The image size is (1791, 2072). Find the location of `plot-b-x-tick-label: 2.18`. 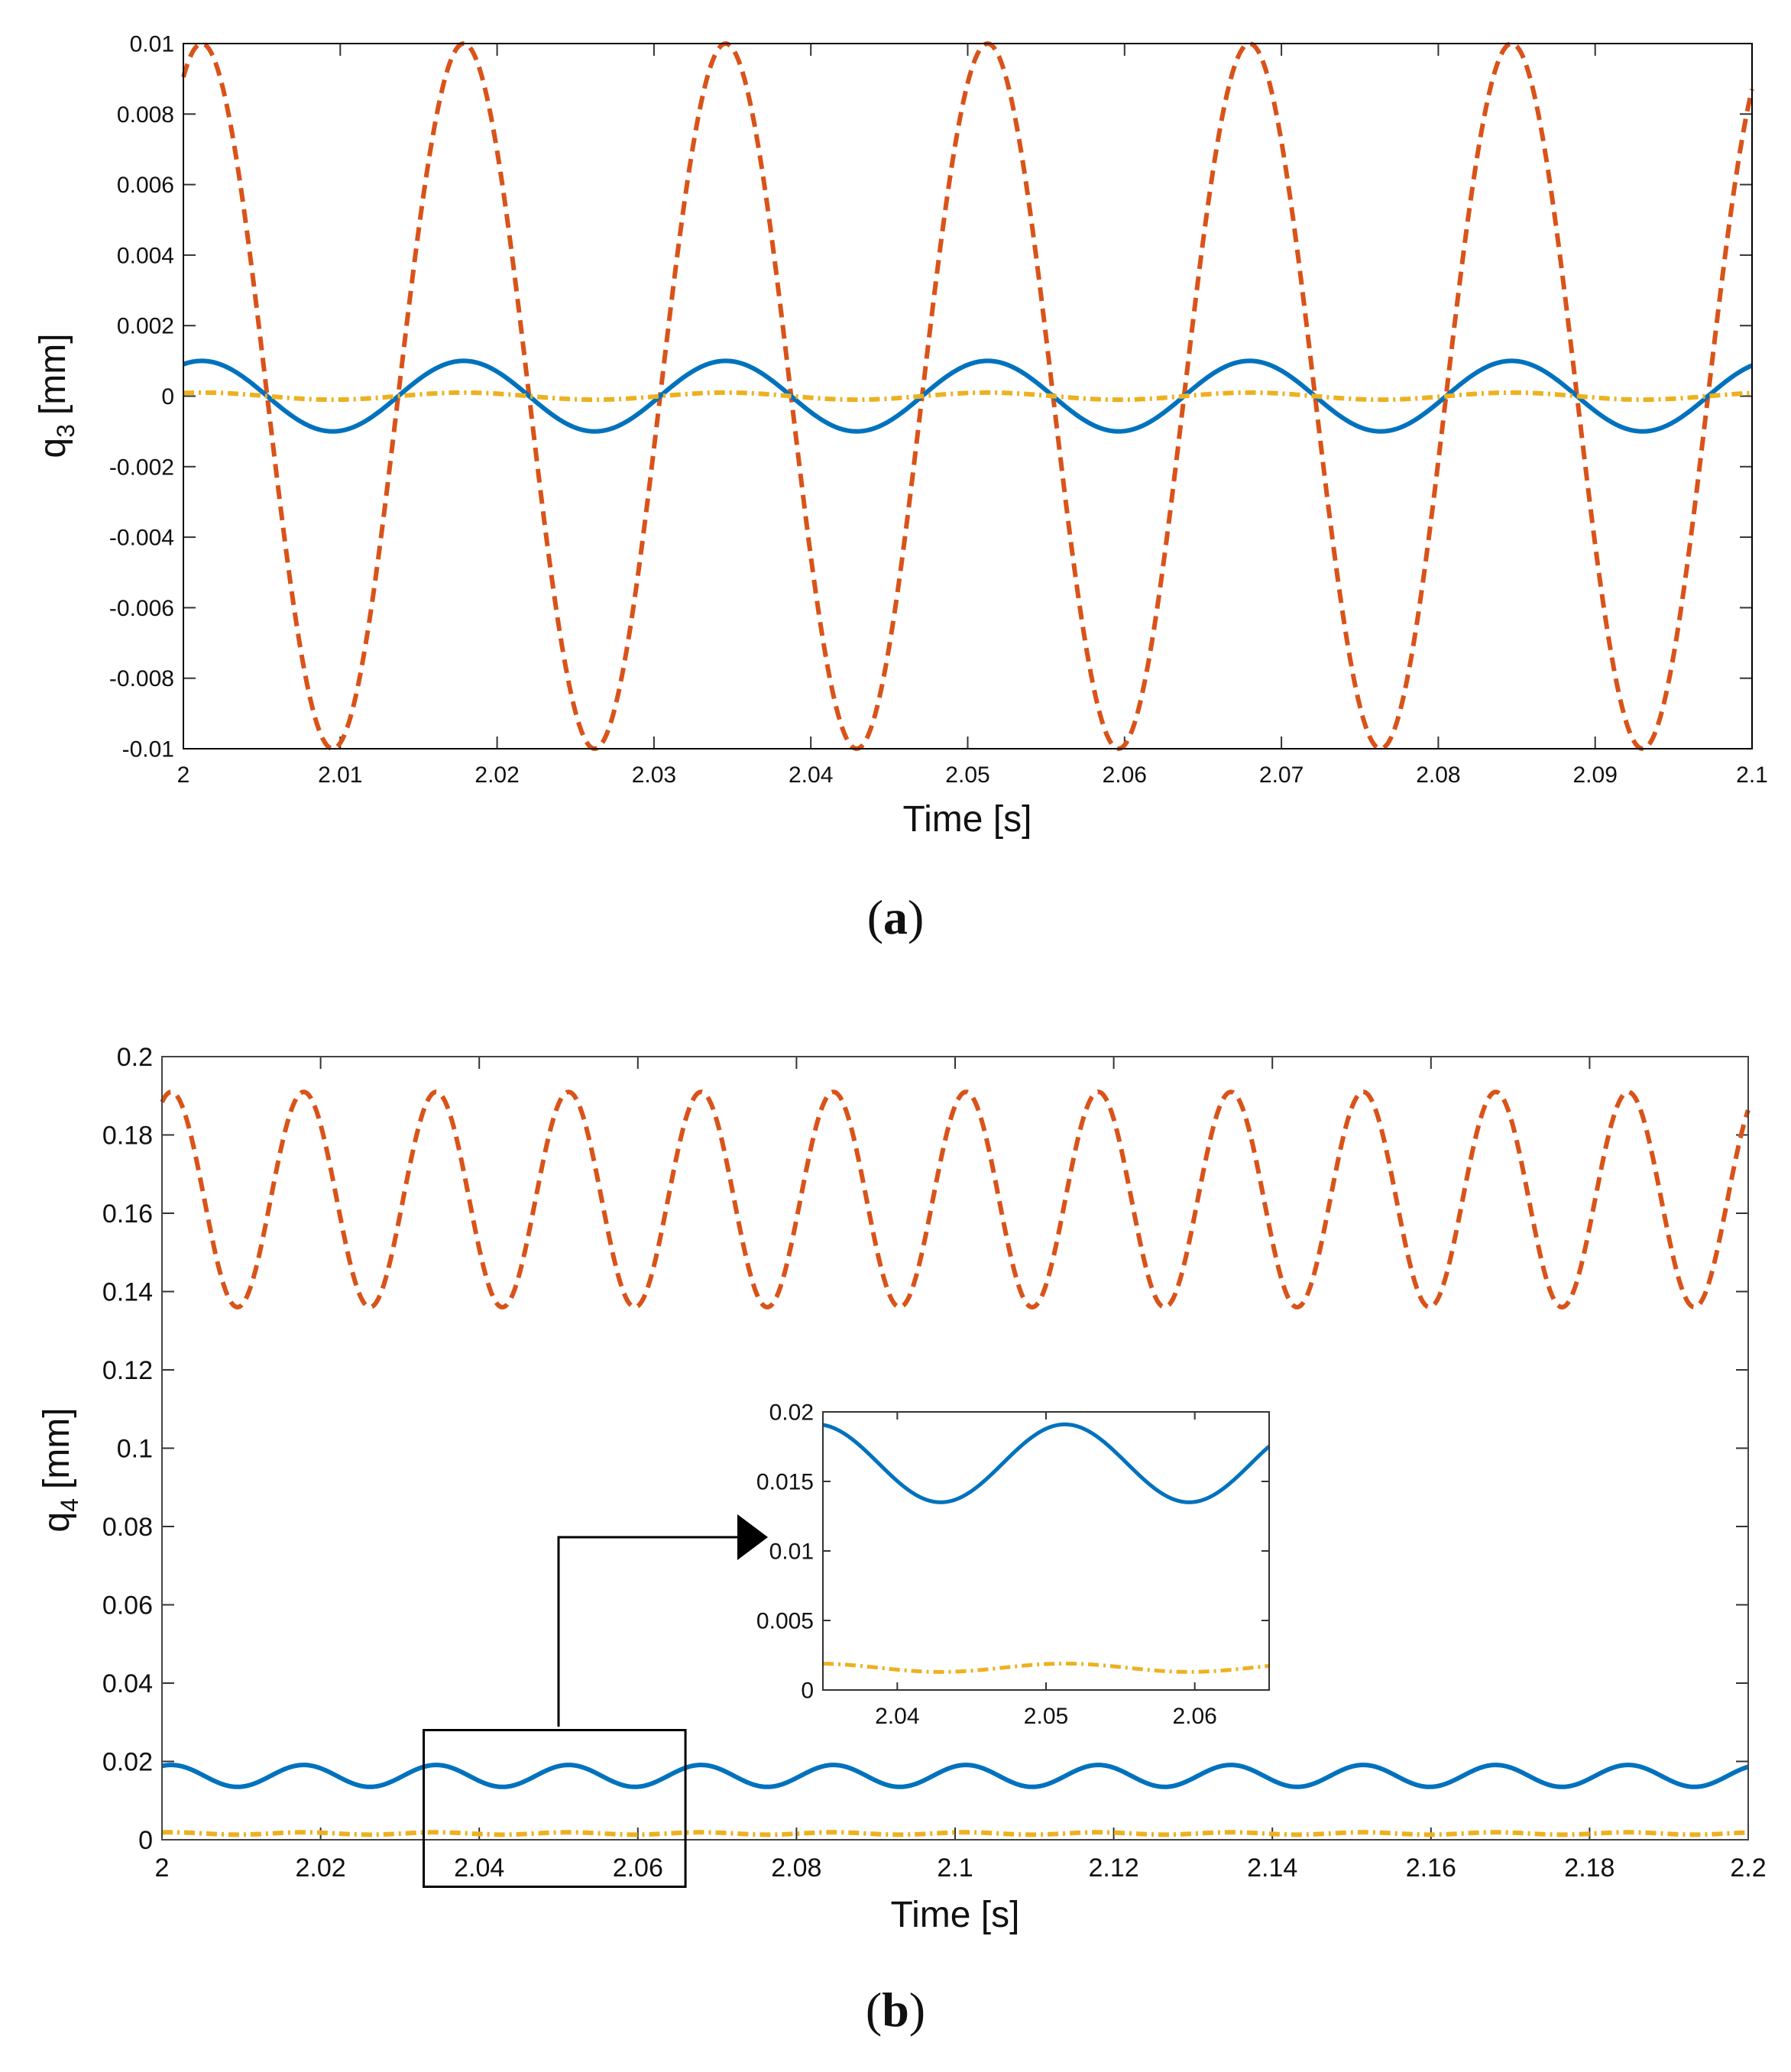

plot-b-x-tick-label: 2.18 is located at coordinates (1589, 1868).